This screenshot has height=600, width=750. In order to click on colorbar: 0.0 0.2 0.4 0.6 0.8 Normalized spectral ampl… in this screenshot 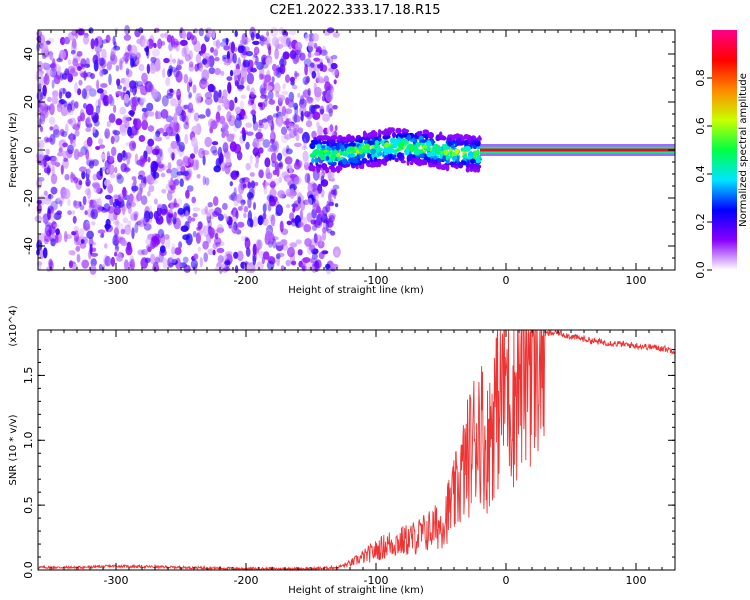, I will do `click(721, 154)`.